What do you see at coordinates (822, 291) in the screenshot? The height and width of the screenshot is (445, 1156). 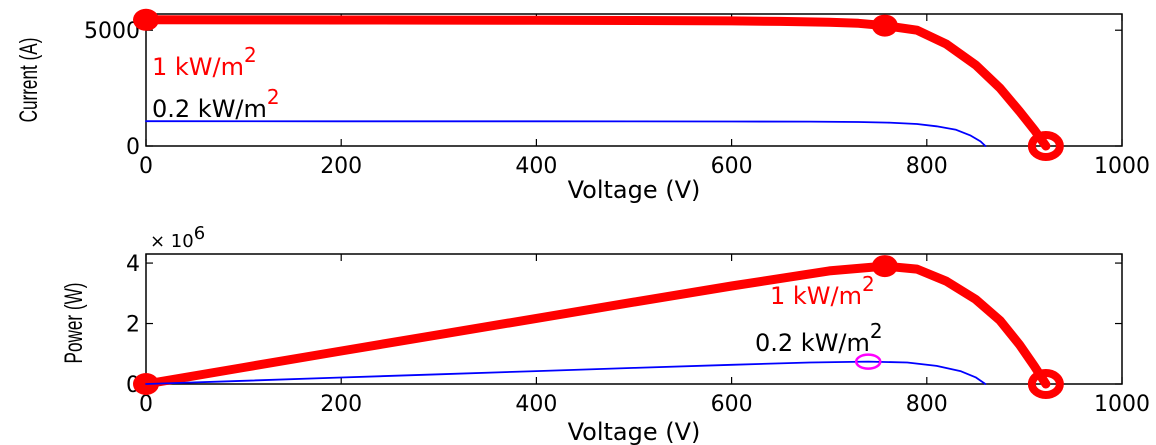 I see `power-label-1kw: 1 kW/m2` at bounding box center [822, 291].